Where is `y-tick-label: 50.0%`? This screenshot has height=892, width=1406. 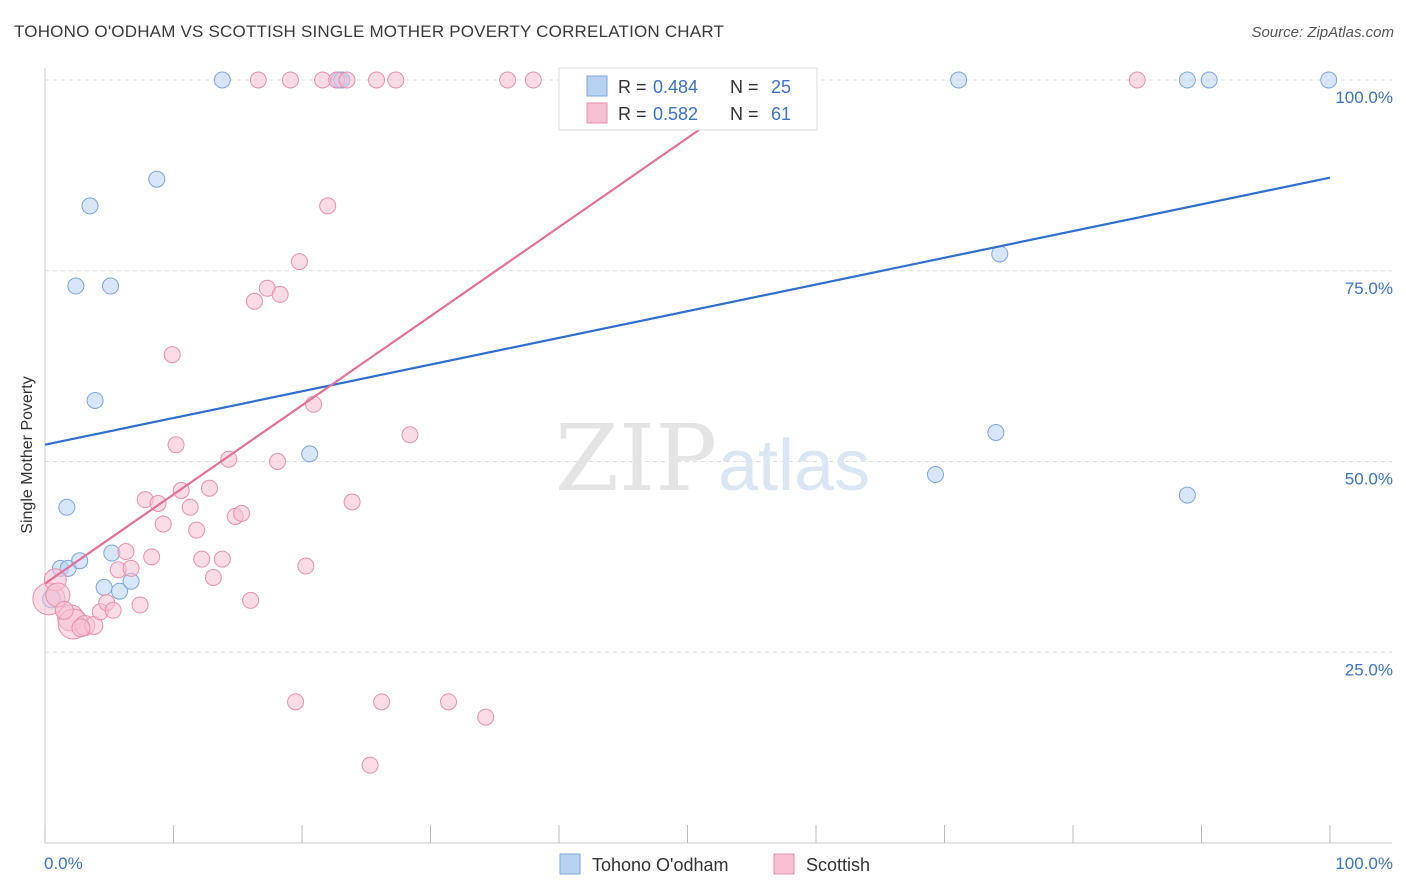
y-tick-label: 50.0% is located at coordinates (1369, 479).